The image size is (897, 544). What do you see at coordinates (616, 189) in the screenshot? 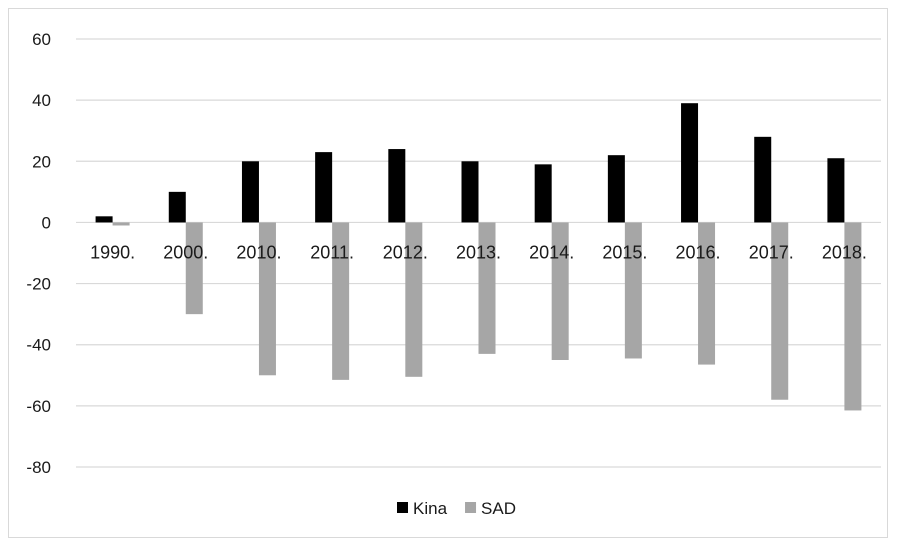
I see `bar-kina-2015` at bounding box center [616, 189].